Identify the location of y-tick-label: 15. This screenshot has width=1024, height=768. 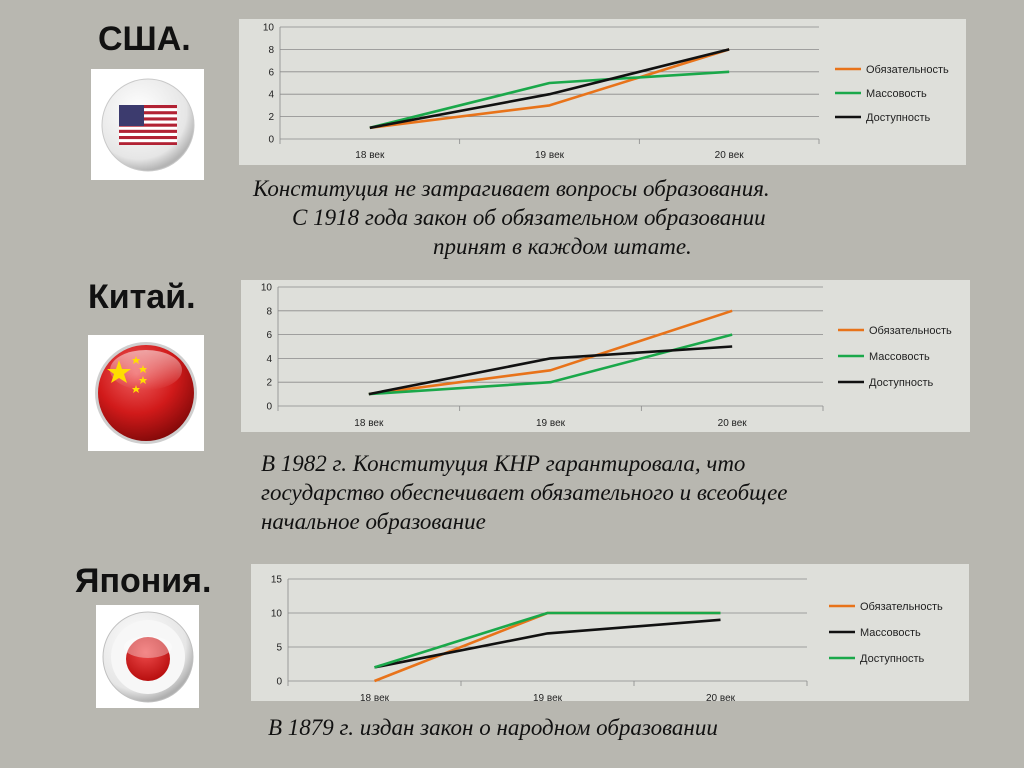
(277, 580).